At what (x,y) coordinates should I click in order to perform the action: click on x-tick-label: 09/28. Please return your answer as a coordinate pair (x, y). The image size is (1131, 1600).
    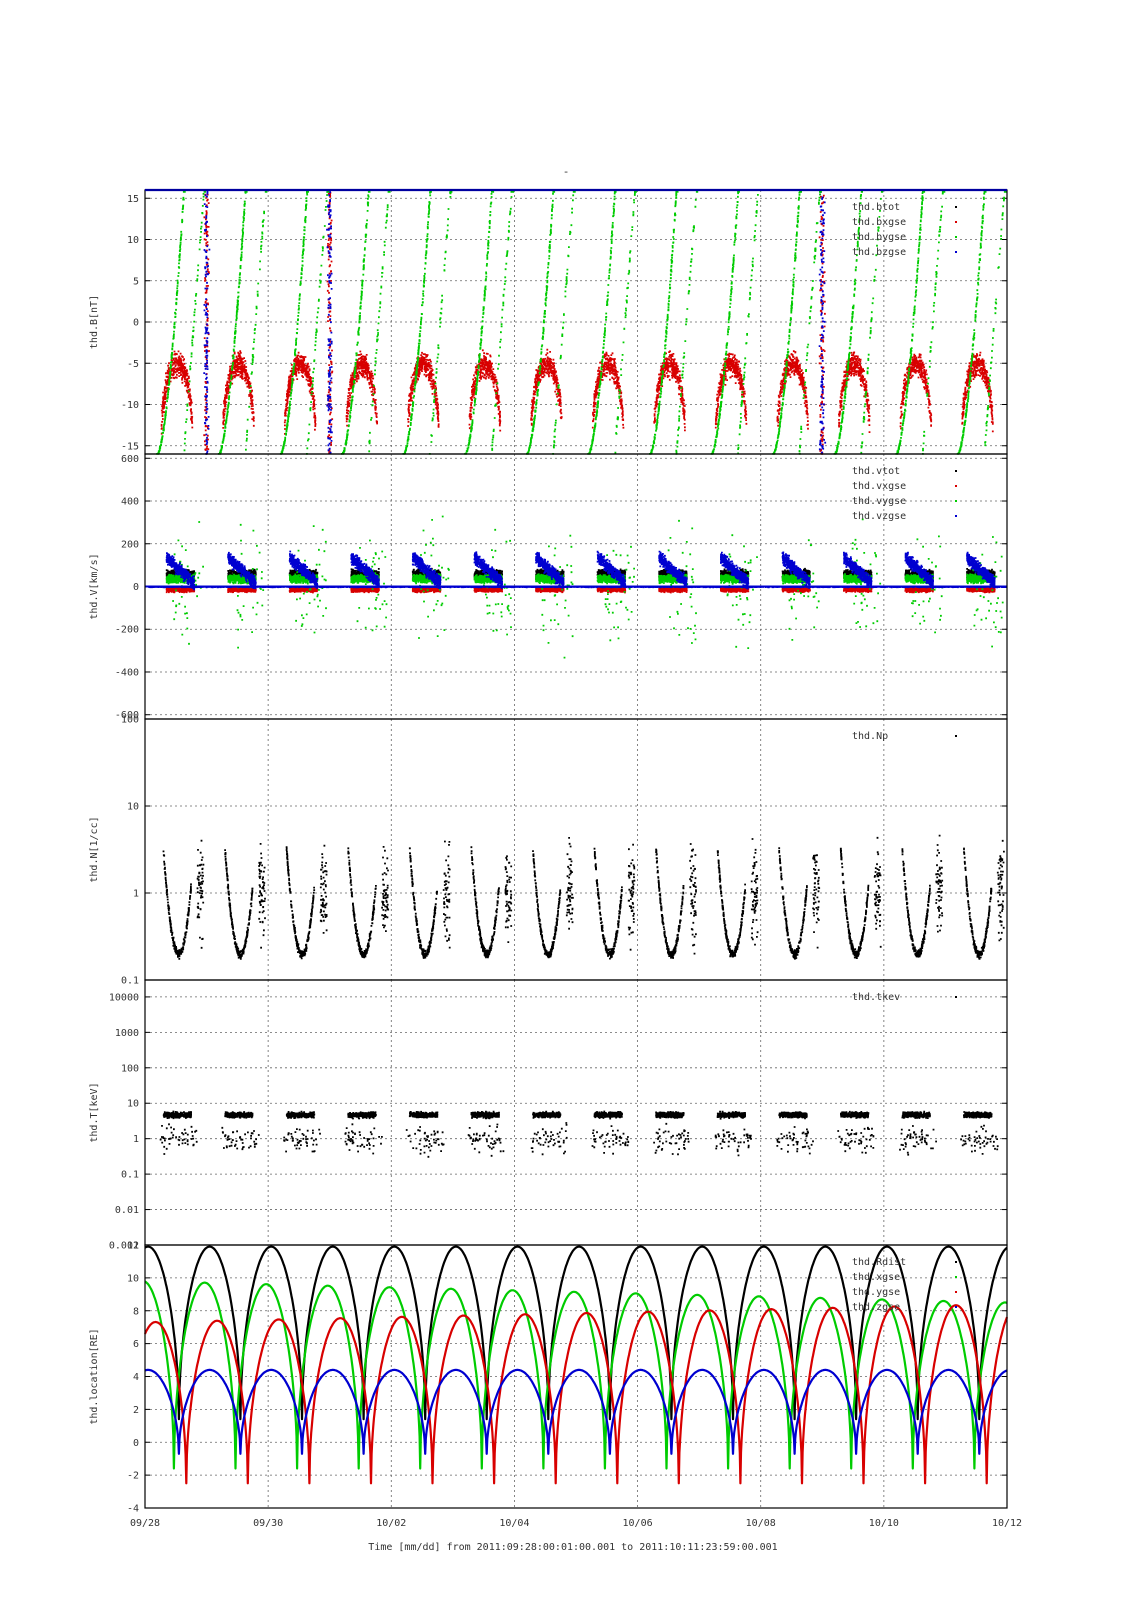
    Looking at the image, I should click on (145, 1523).